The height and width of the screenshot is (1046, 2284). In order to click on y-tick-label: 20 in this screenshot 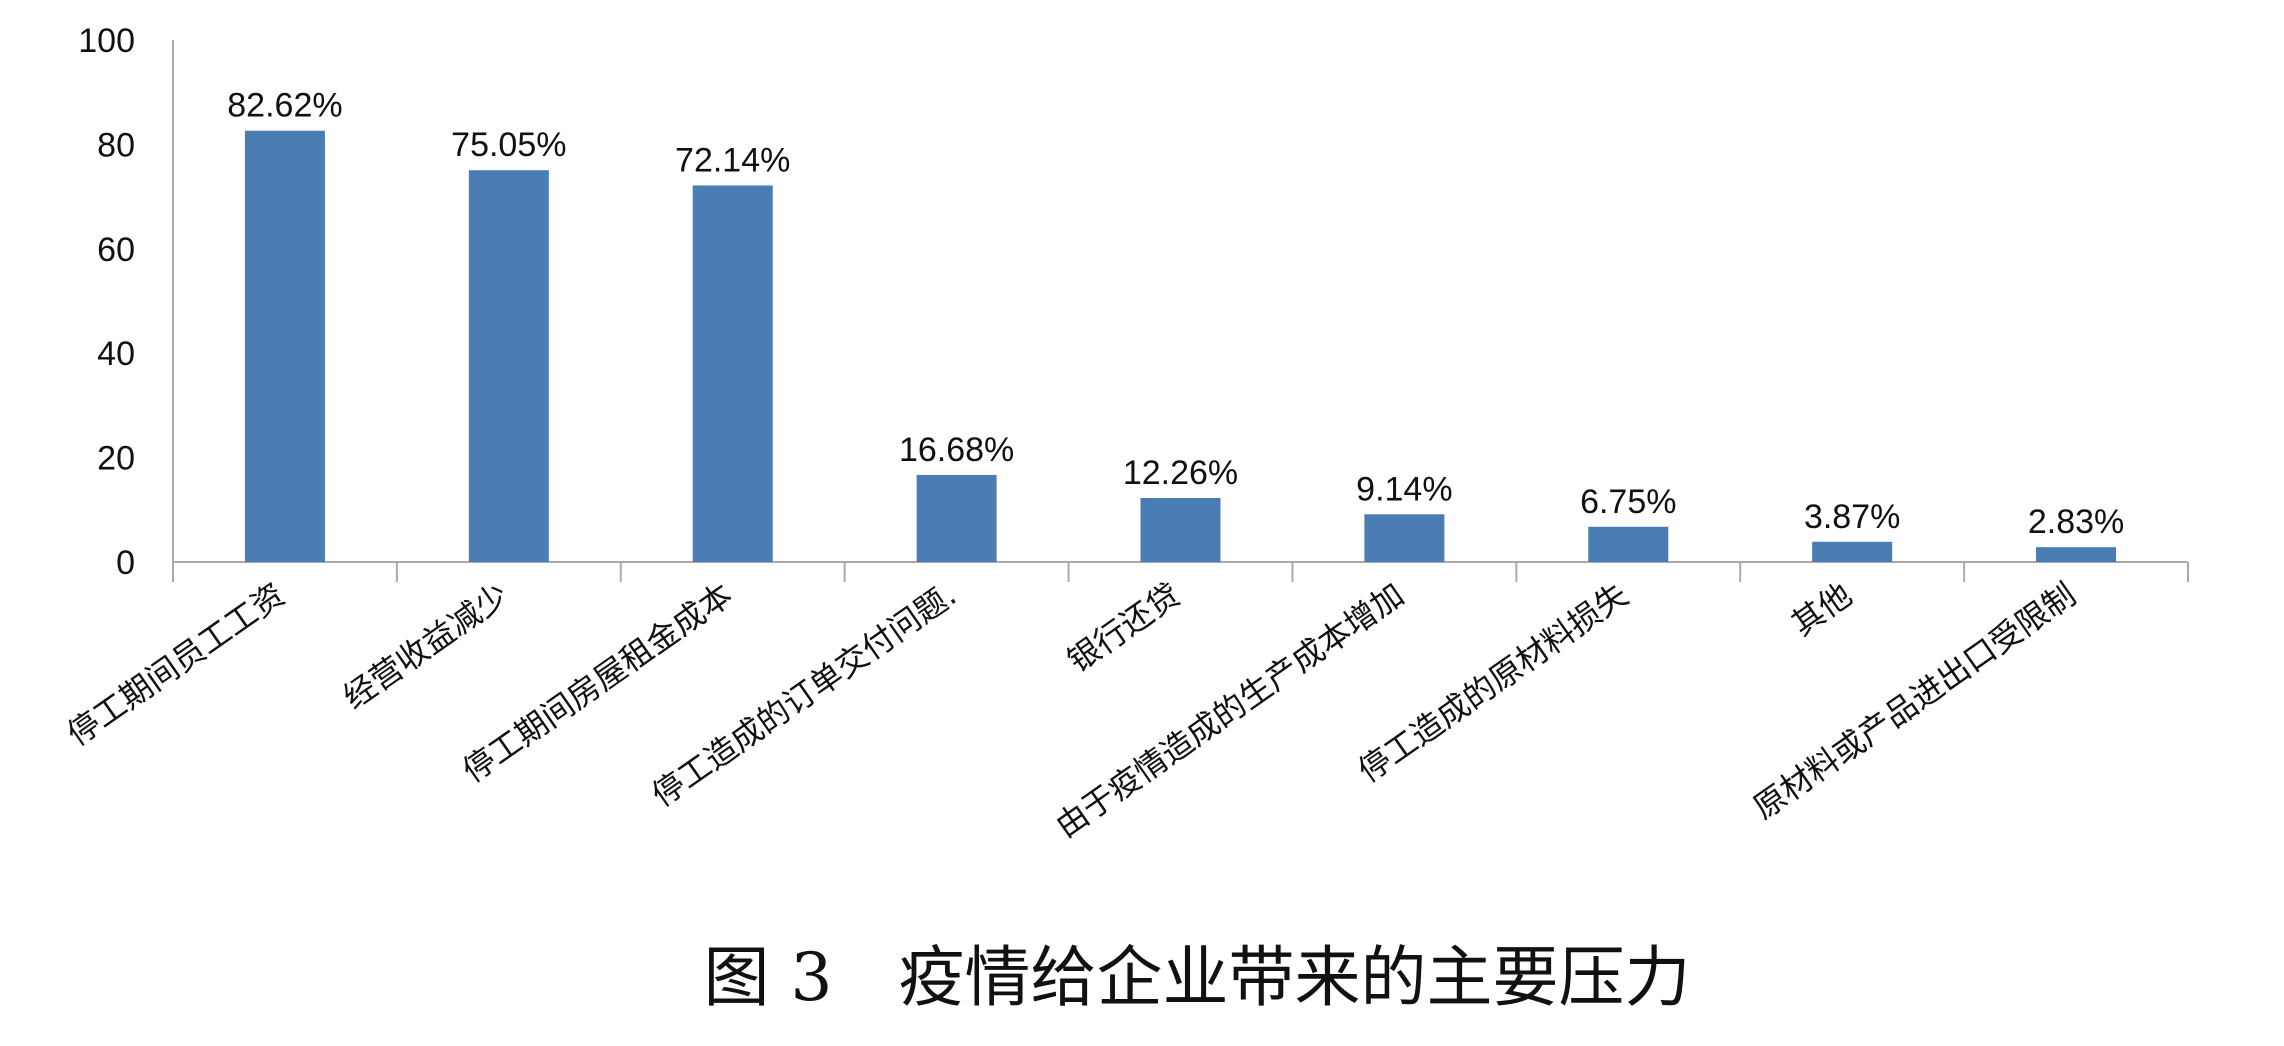, I will do `click(116, 459)`.